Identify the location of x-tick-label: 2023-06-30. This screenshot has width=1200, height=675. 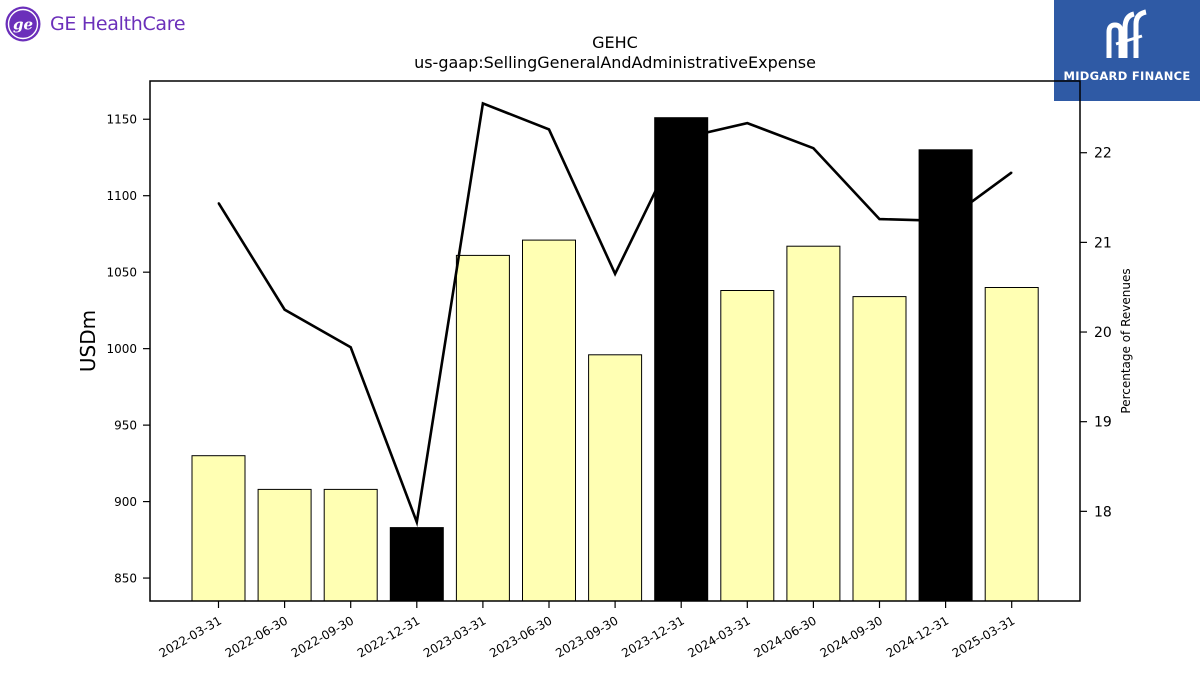
(520, 636).